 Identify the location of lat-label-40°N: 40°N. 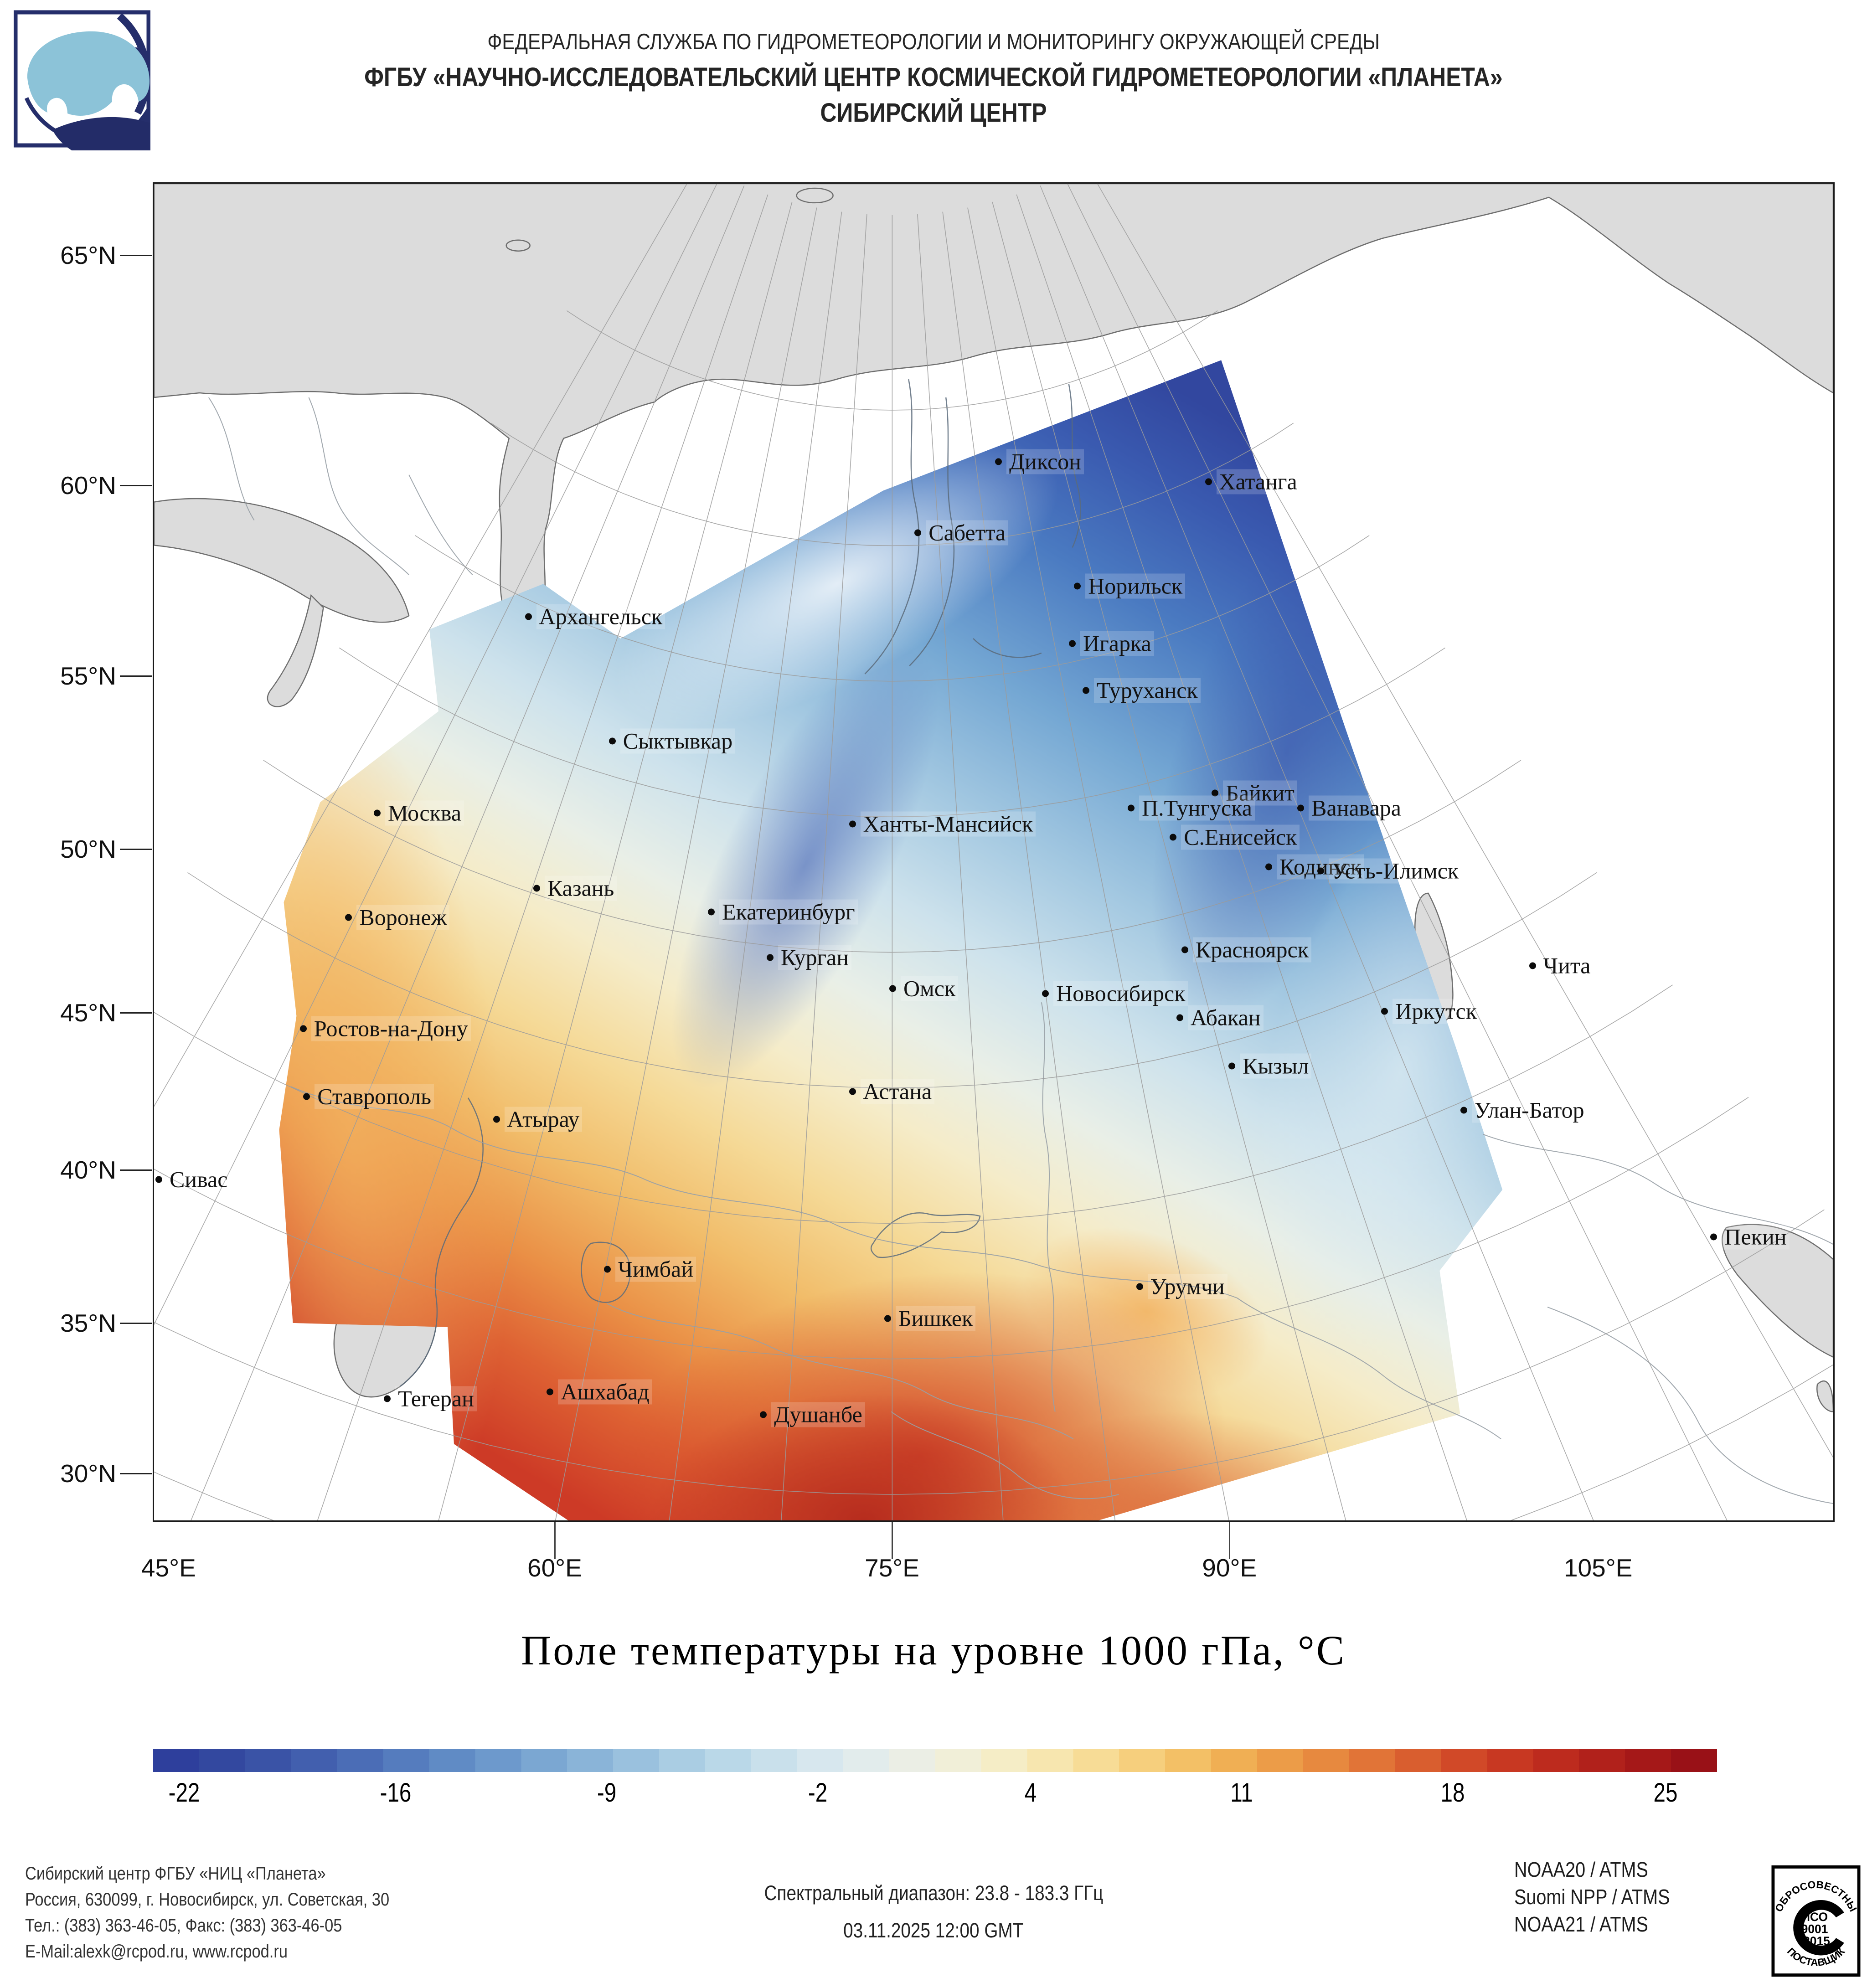
(88, 1170).